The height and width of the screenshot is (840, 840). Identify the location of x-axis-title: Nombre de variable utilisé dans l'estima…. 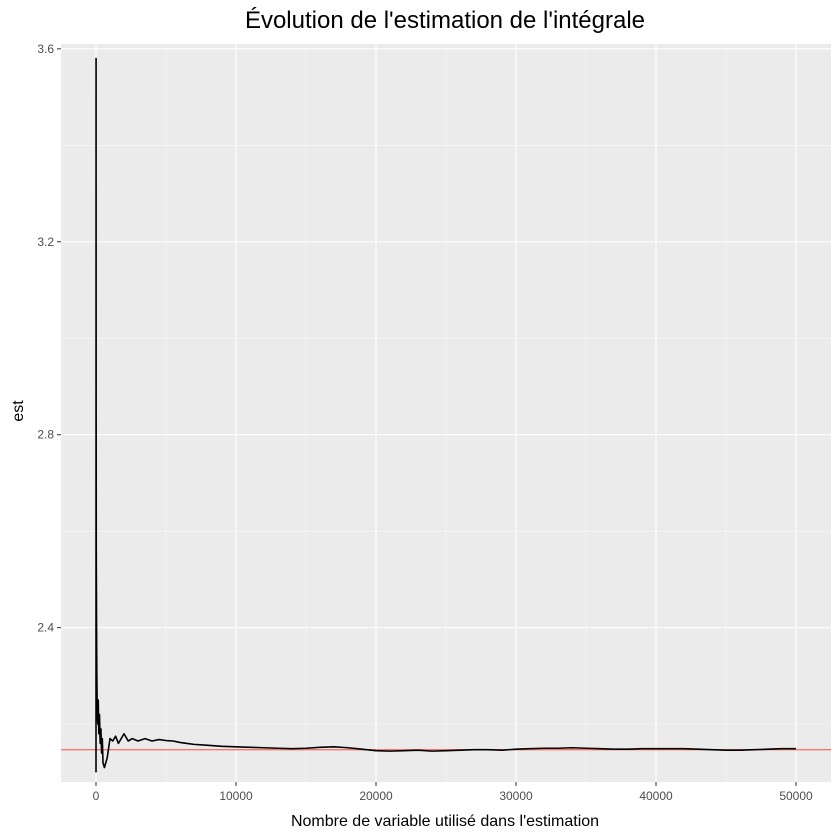
(445, 821).